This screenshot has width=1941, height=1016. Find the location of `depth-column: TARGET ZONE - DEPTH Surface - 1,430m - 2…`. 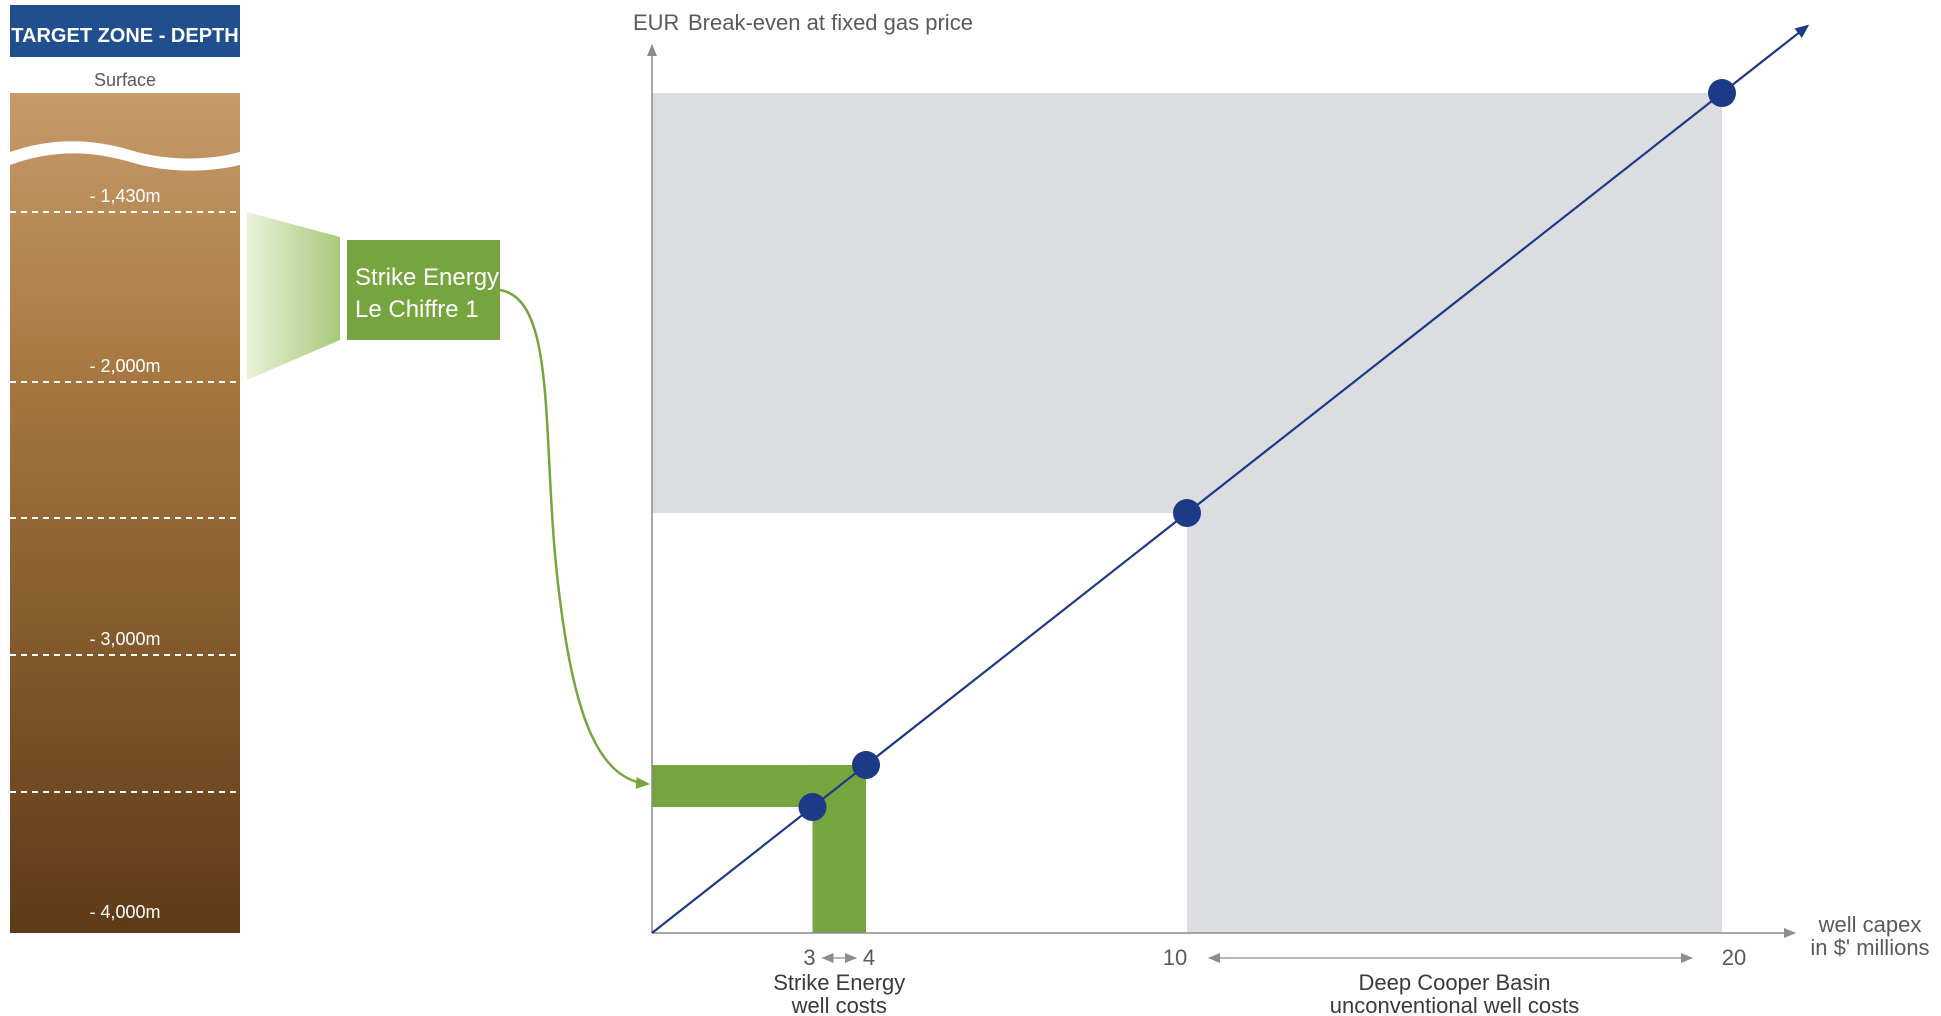

depth-column: TARGET ZONE - DEPTH Surface - 1,430m - 2… is located at coordinates (125, 469).